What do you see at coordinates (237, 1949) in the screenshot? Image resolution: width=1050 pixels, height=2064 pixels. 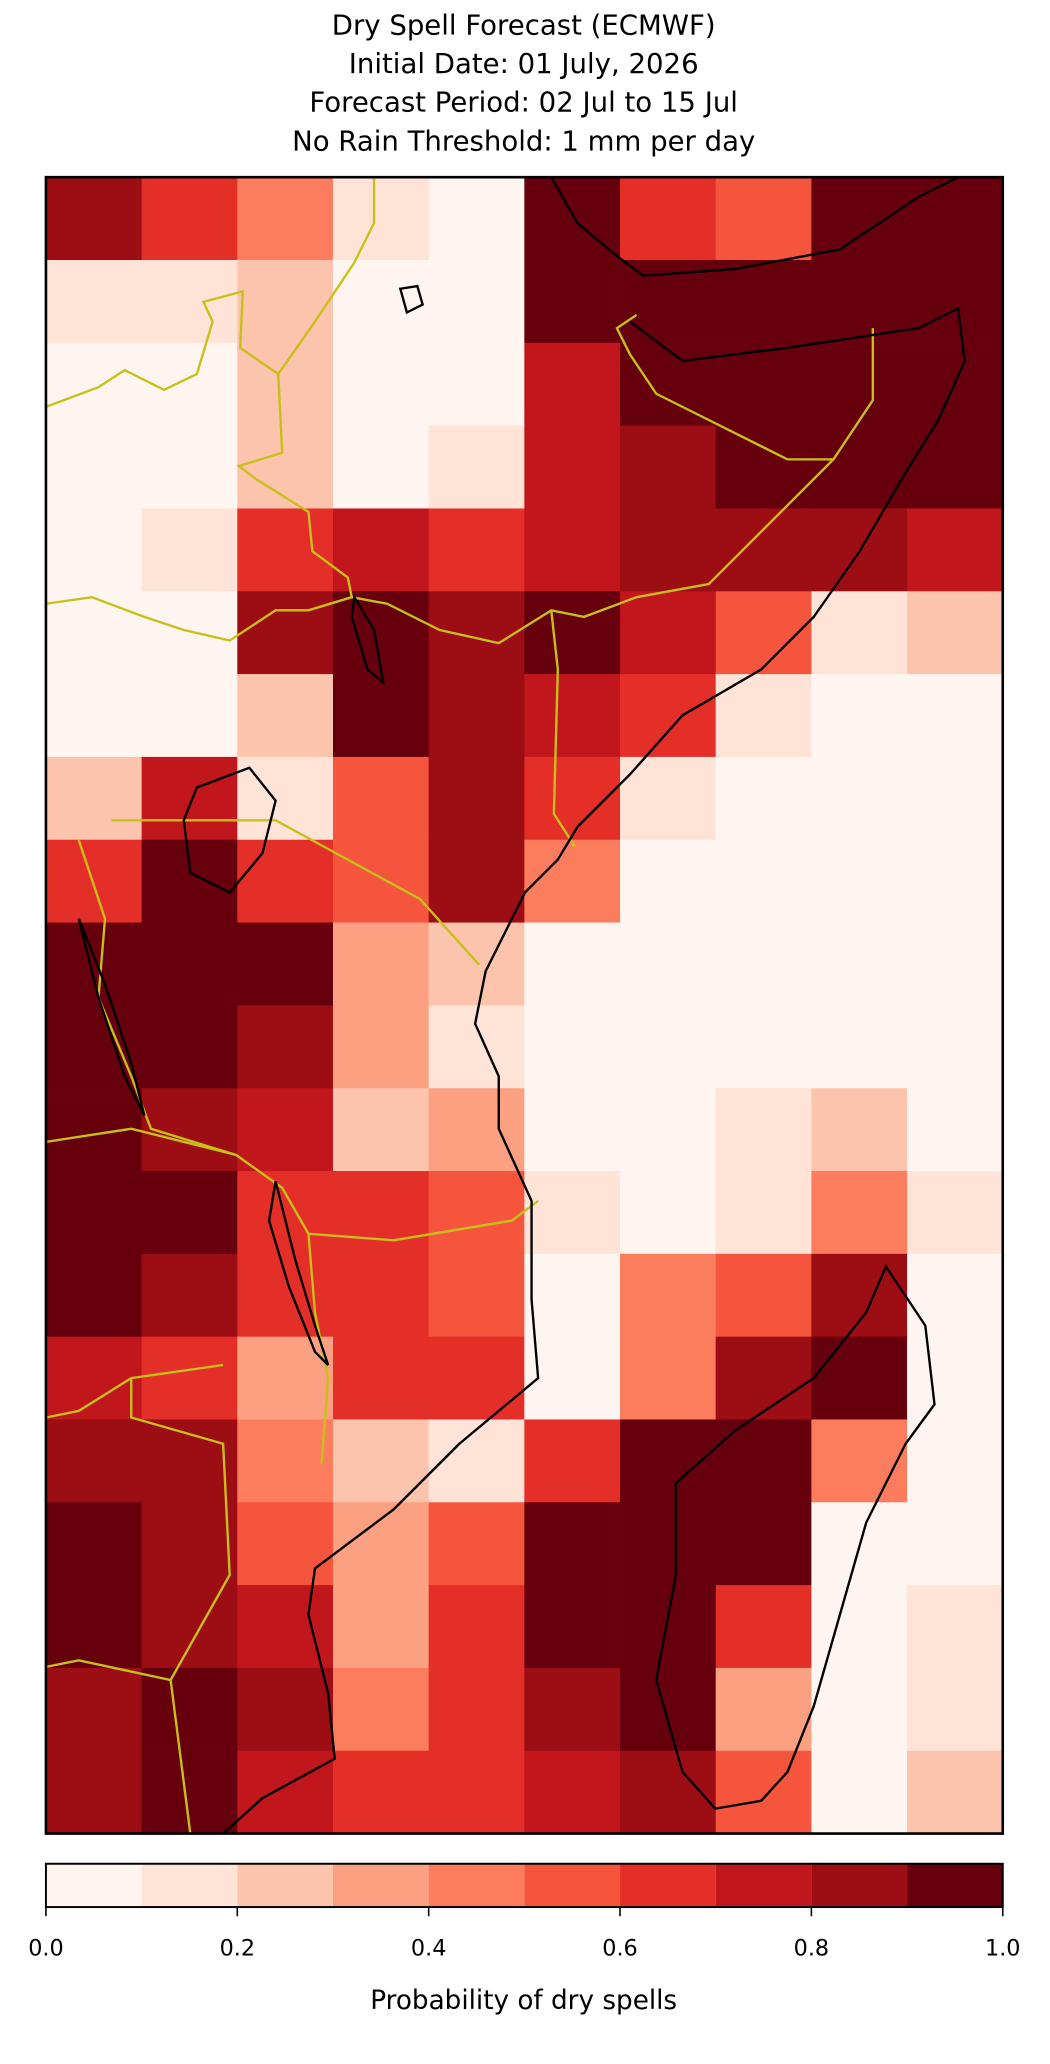 I see `colorbar-tick-label: 0.2` at bounding box center [237, 1949].